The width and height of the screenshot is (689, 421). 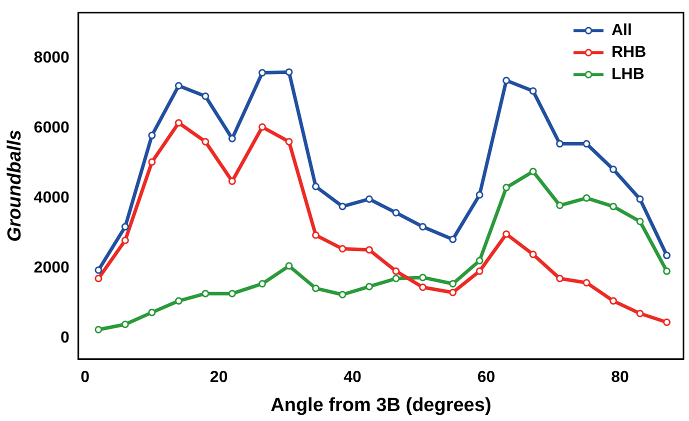 What do you see at coordinates (52, 267) in the screenshot?
I see `y-tick-label: 2000` at bounding box center [52, 267].